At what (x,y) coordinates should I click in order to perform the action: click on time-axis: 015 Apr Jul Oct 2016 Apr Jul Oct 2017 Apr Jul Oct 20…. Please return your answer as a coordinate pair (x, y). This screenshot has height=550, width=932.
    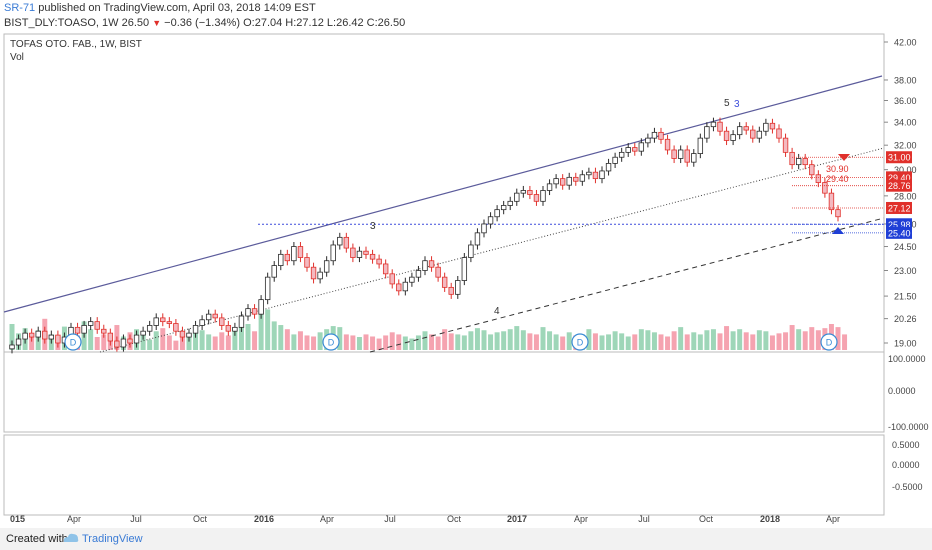
    Looking at the image, I should click on (425, 519).